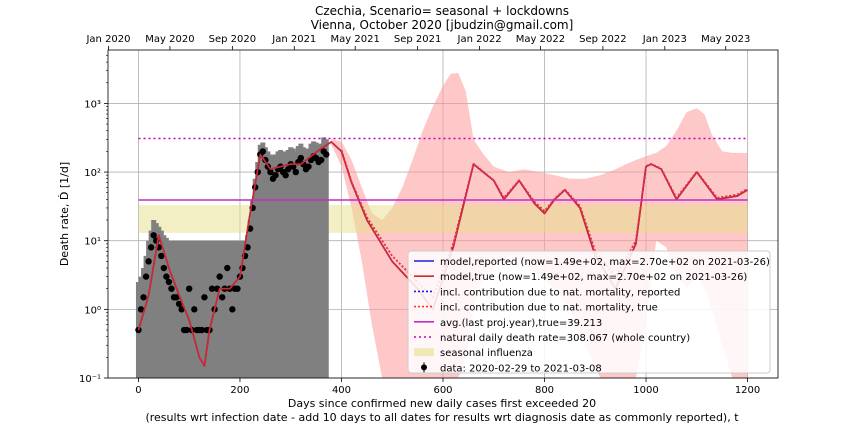 The width and height of the screenshot is (864, 432). Describe the element at coordinates (169, 39) in the screenshot. I see `top-tick-label: May 2020` at that location.